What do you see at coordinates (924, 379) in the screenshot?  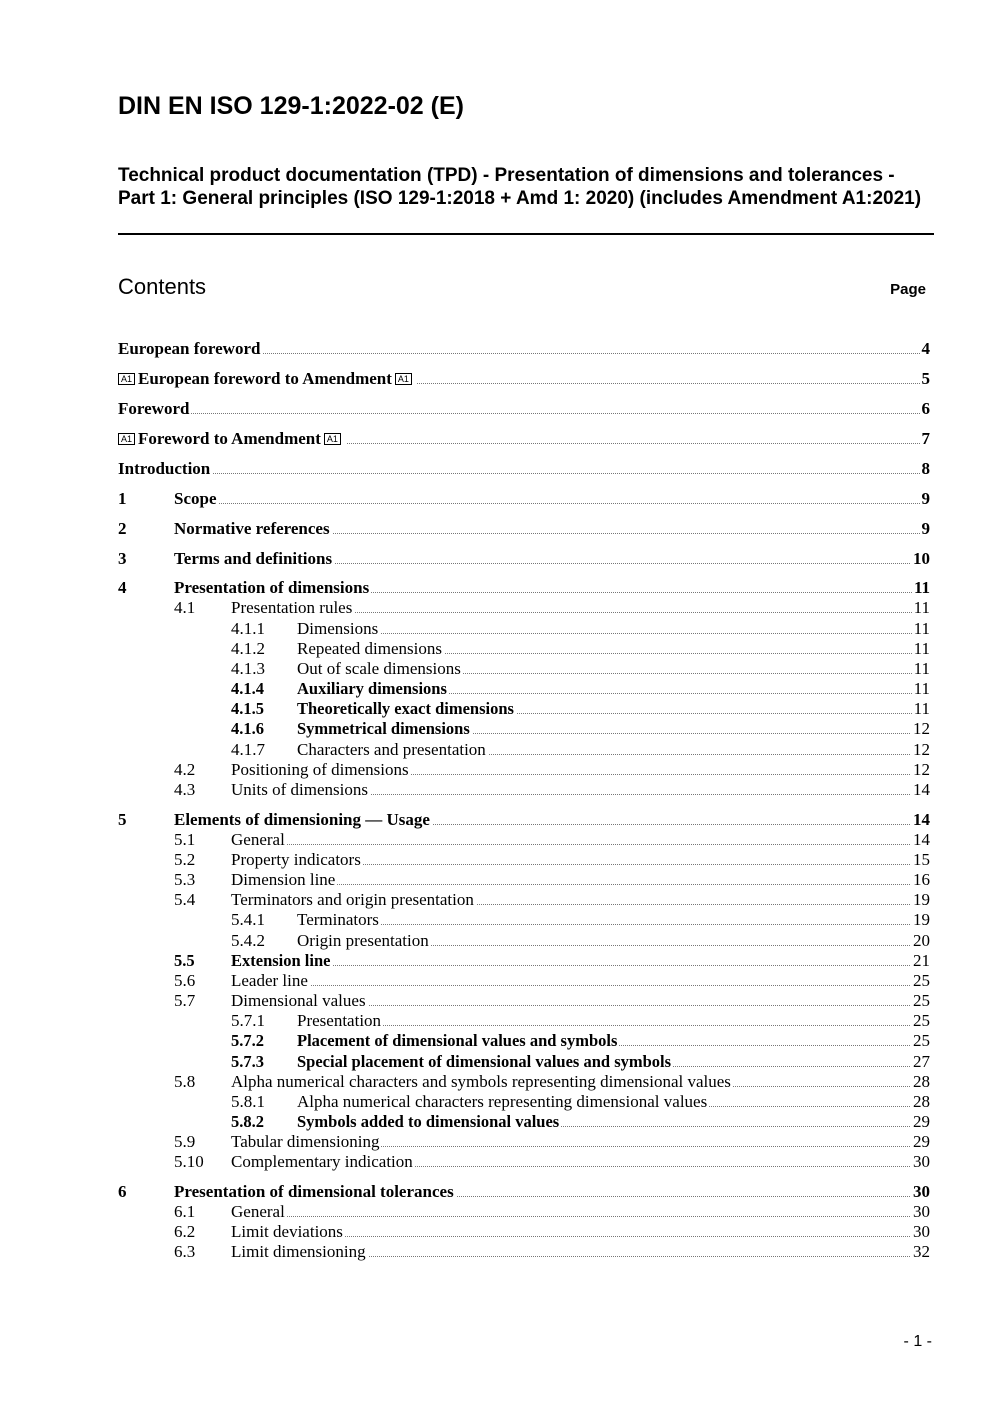 I see `toc-entry-page: 5` at bounding box center [924, 379].